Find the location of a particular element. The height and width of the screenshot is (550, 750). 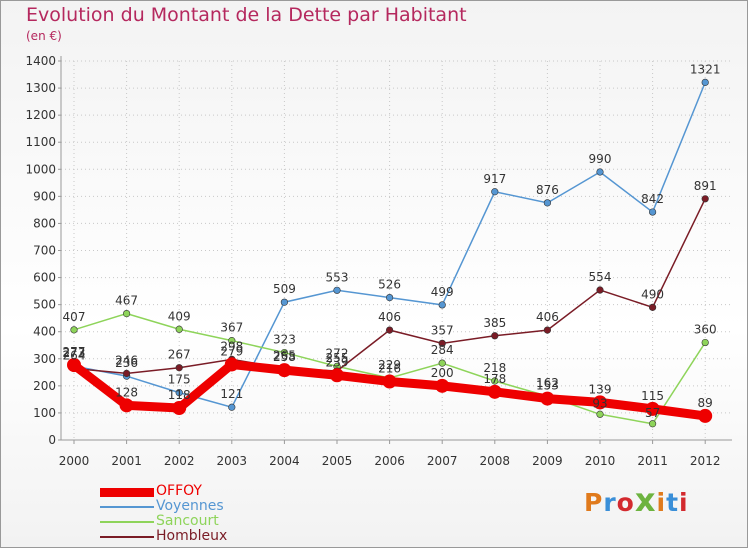

proxiti-logo: Proxiti is located at coordinates (636, 500).